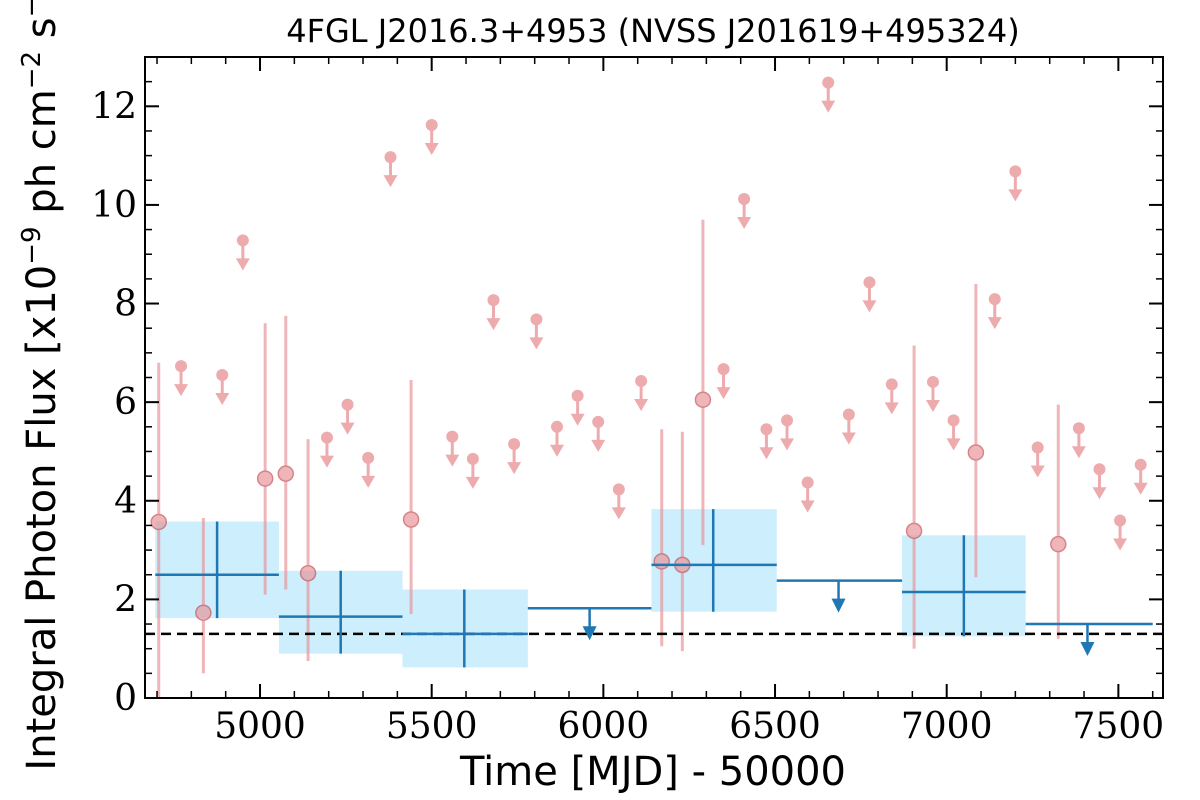 This screenshot has height=800, width=1200. What do you see at coordinates (114, 106) in the screenshot?
I see `y-tick-label: 12` at bounding box center [114, 106].